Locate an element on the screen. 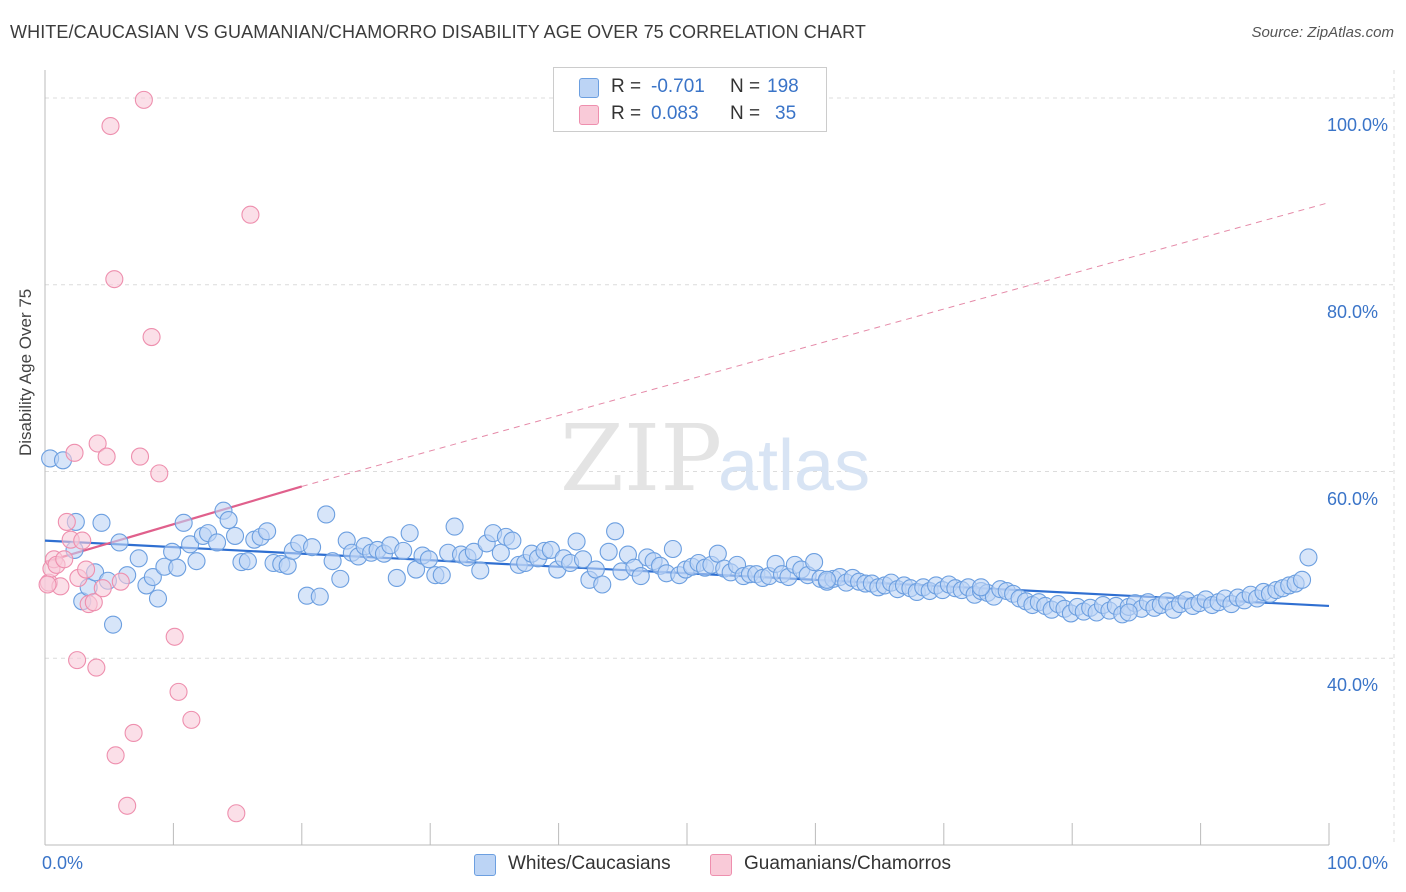 This screenshot has height=892, width=1406. y-axis-label: Disability Age Over 75 is located at coordinates (25, 372).